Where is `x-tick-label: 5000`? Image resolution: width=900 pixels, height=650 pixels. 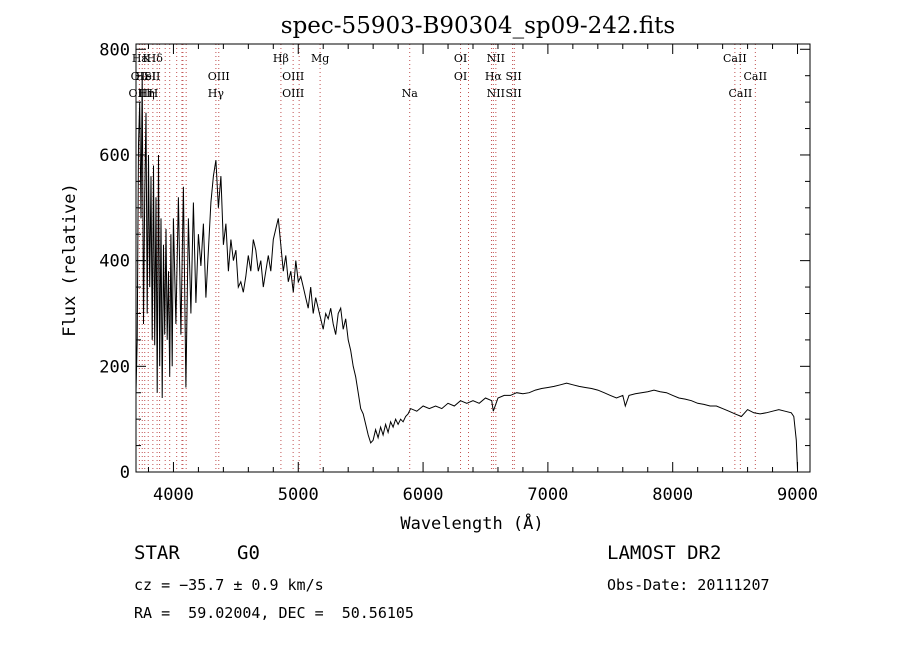 x-tick-label: 5000 is located at coordinates (298, 495).